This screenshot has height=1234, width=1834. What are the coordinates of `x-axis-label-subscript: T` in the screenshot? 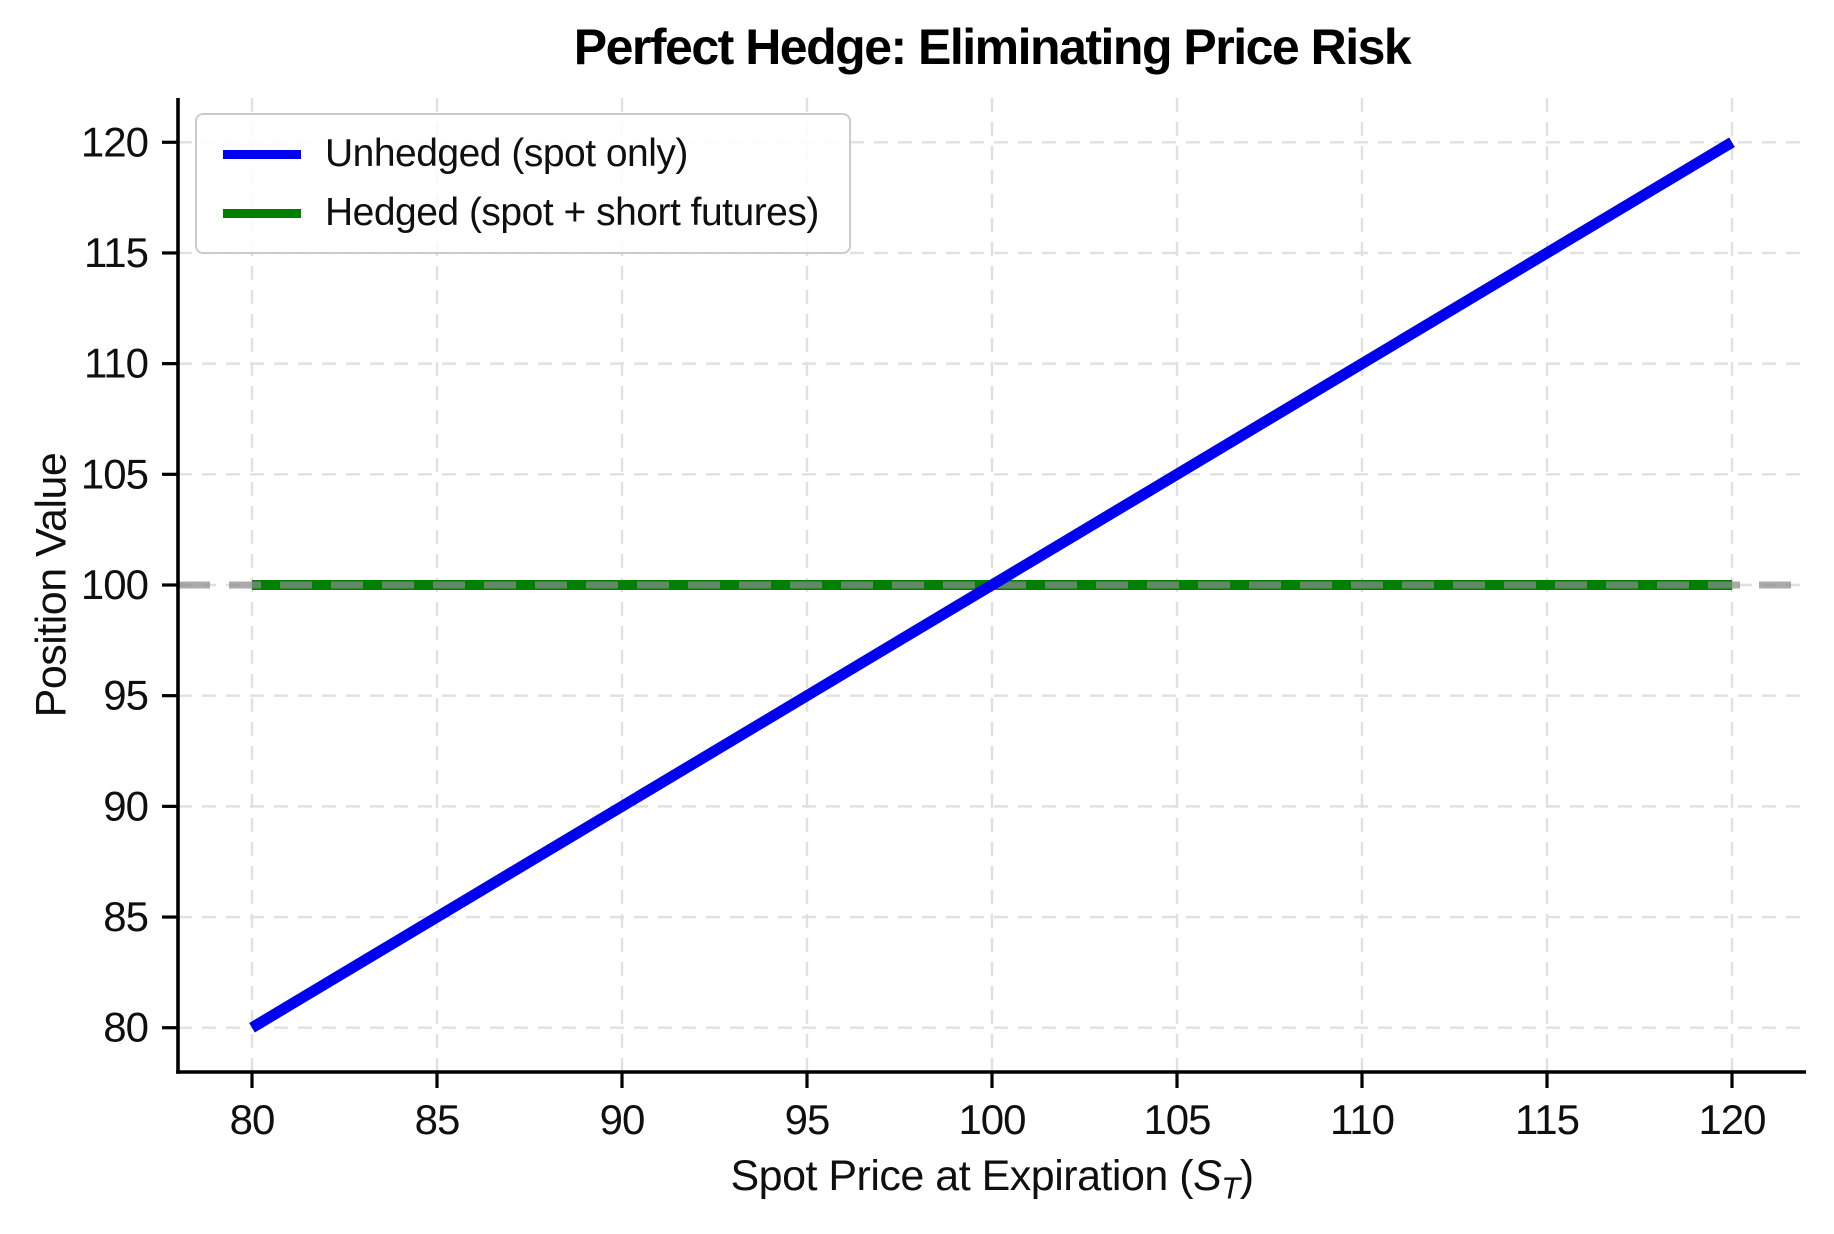 It's located at (1230, 1188).